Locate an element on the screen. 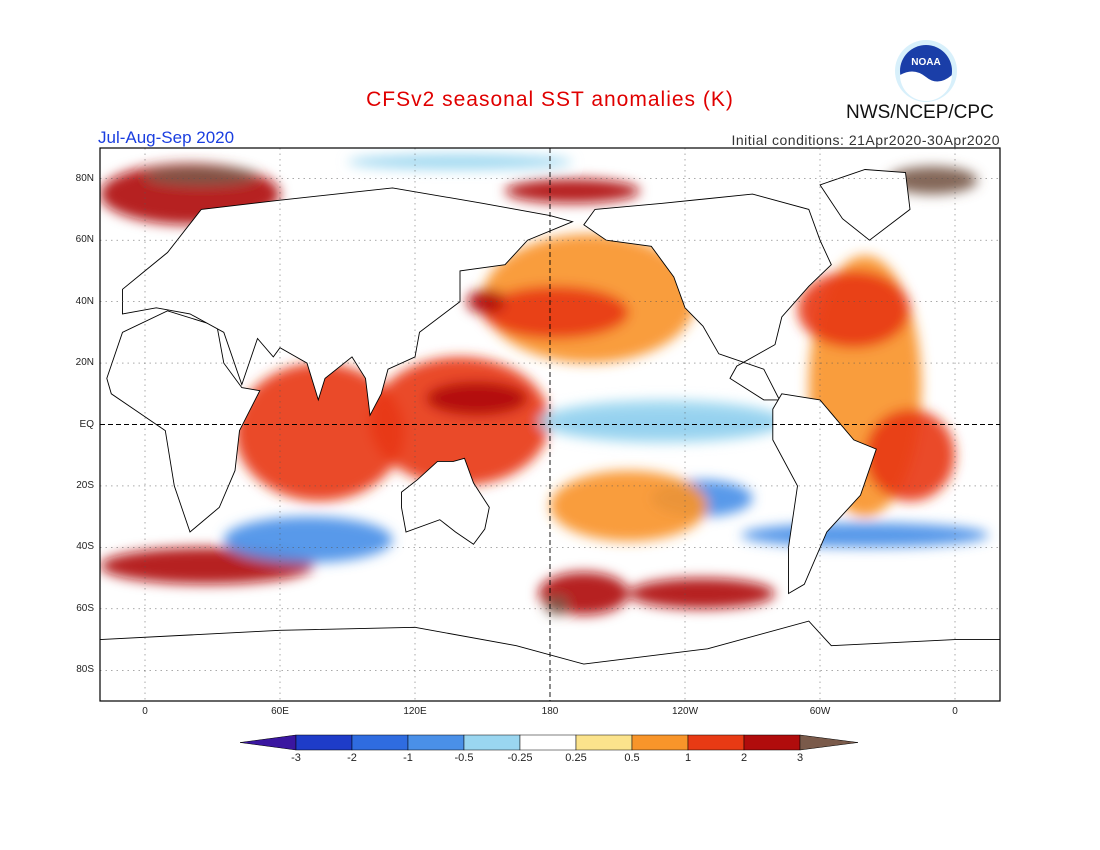 The height and width of the screenshot is (850, 1100). anomaly-region-arctic-cool is located at coordinates (460, 162).